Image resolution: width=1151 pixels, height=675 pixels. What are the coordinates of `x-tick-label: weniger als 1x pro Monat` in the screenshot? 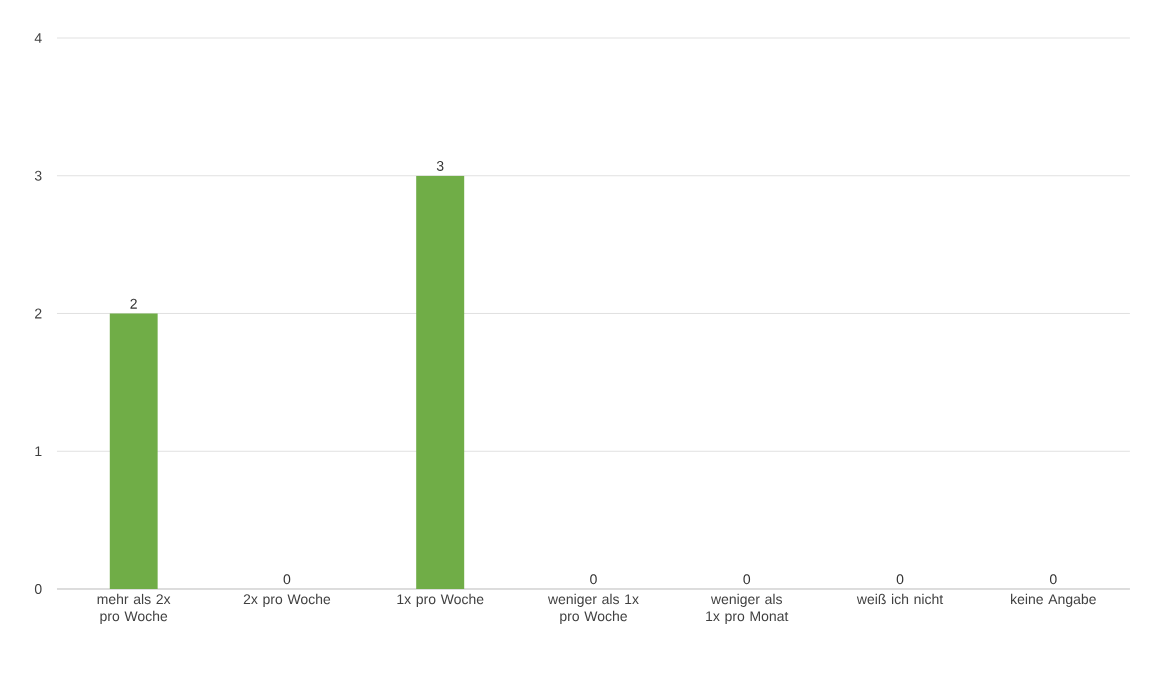 It's located at (747, 608).